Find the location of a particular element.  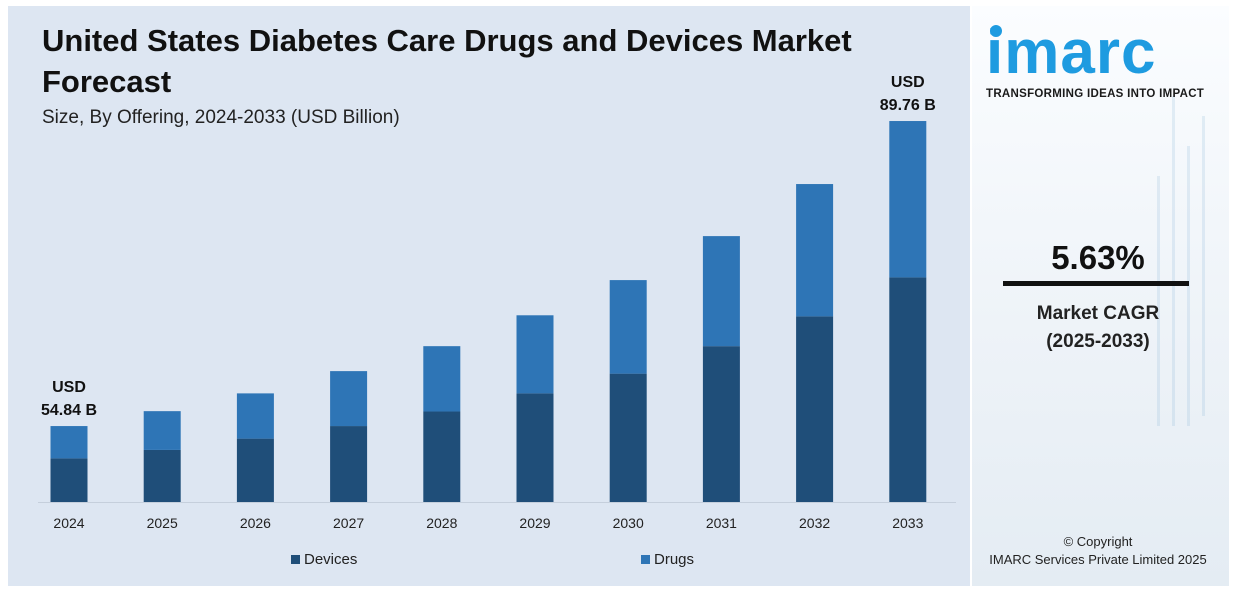

annotation-2033-0: USD is located at coordinates (908, 82).